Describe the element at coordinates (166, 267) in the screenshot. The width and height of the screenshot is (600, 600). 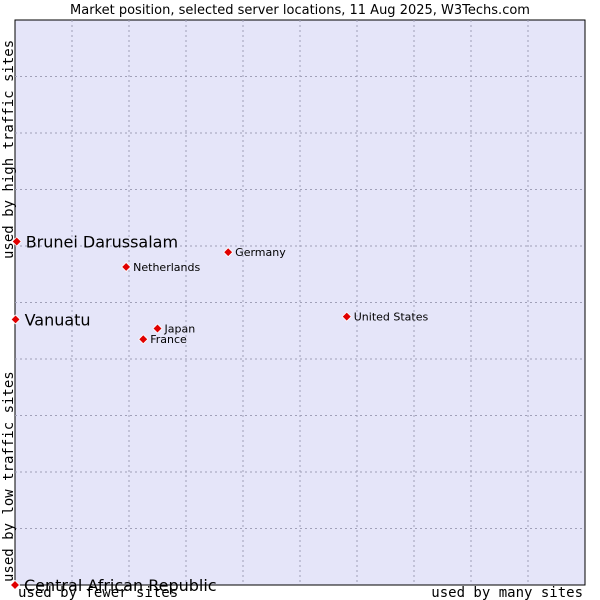
I see `data-point-label: Netherlands` at that location.